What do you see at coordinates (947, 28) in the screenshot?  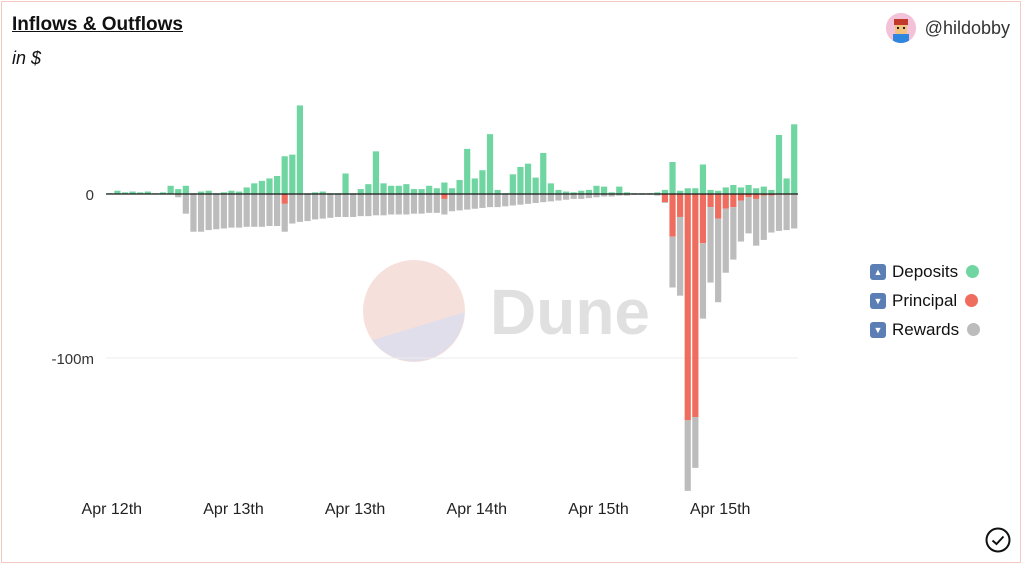 I see `author-badge: @hildobby` at bounding box center [947, 28].